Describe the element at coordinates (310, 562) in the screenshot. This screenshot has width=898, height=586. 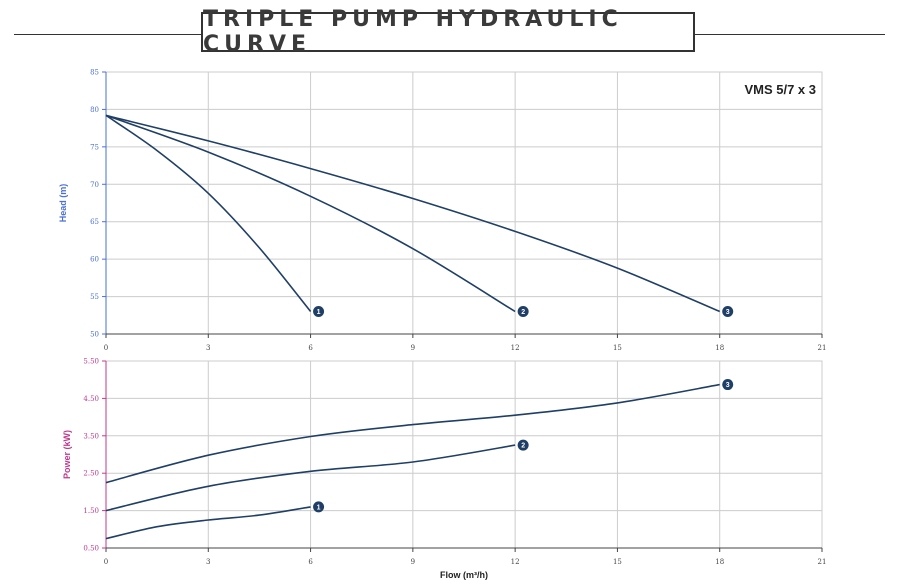
I see `power-xtick-label: 6` at that location.